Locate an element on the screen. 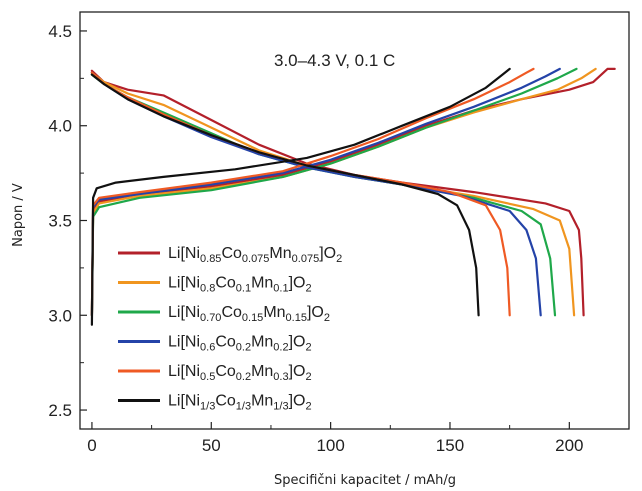 The height and width of the screenshot is (491, 642). x-tick-label: 0 is located at coordinates (91, 445).